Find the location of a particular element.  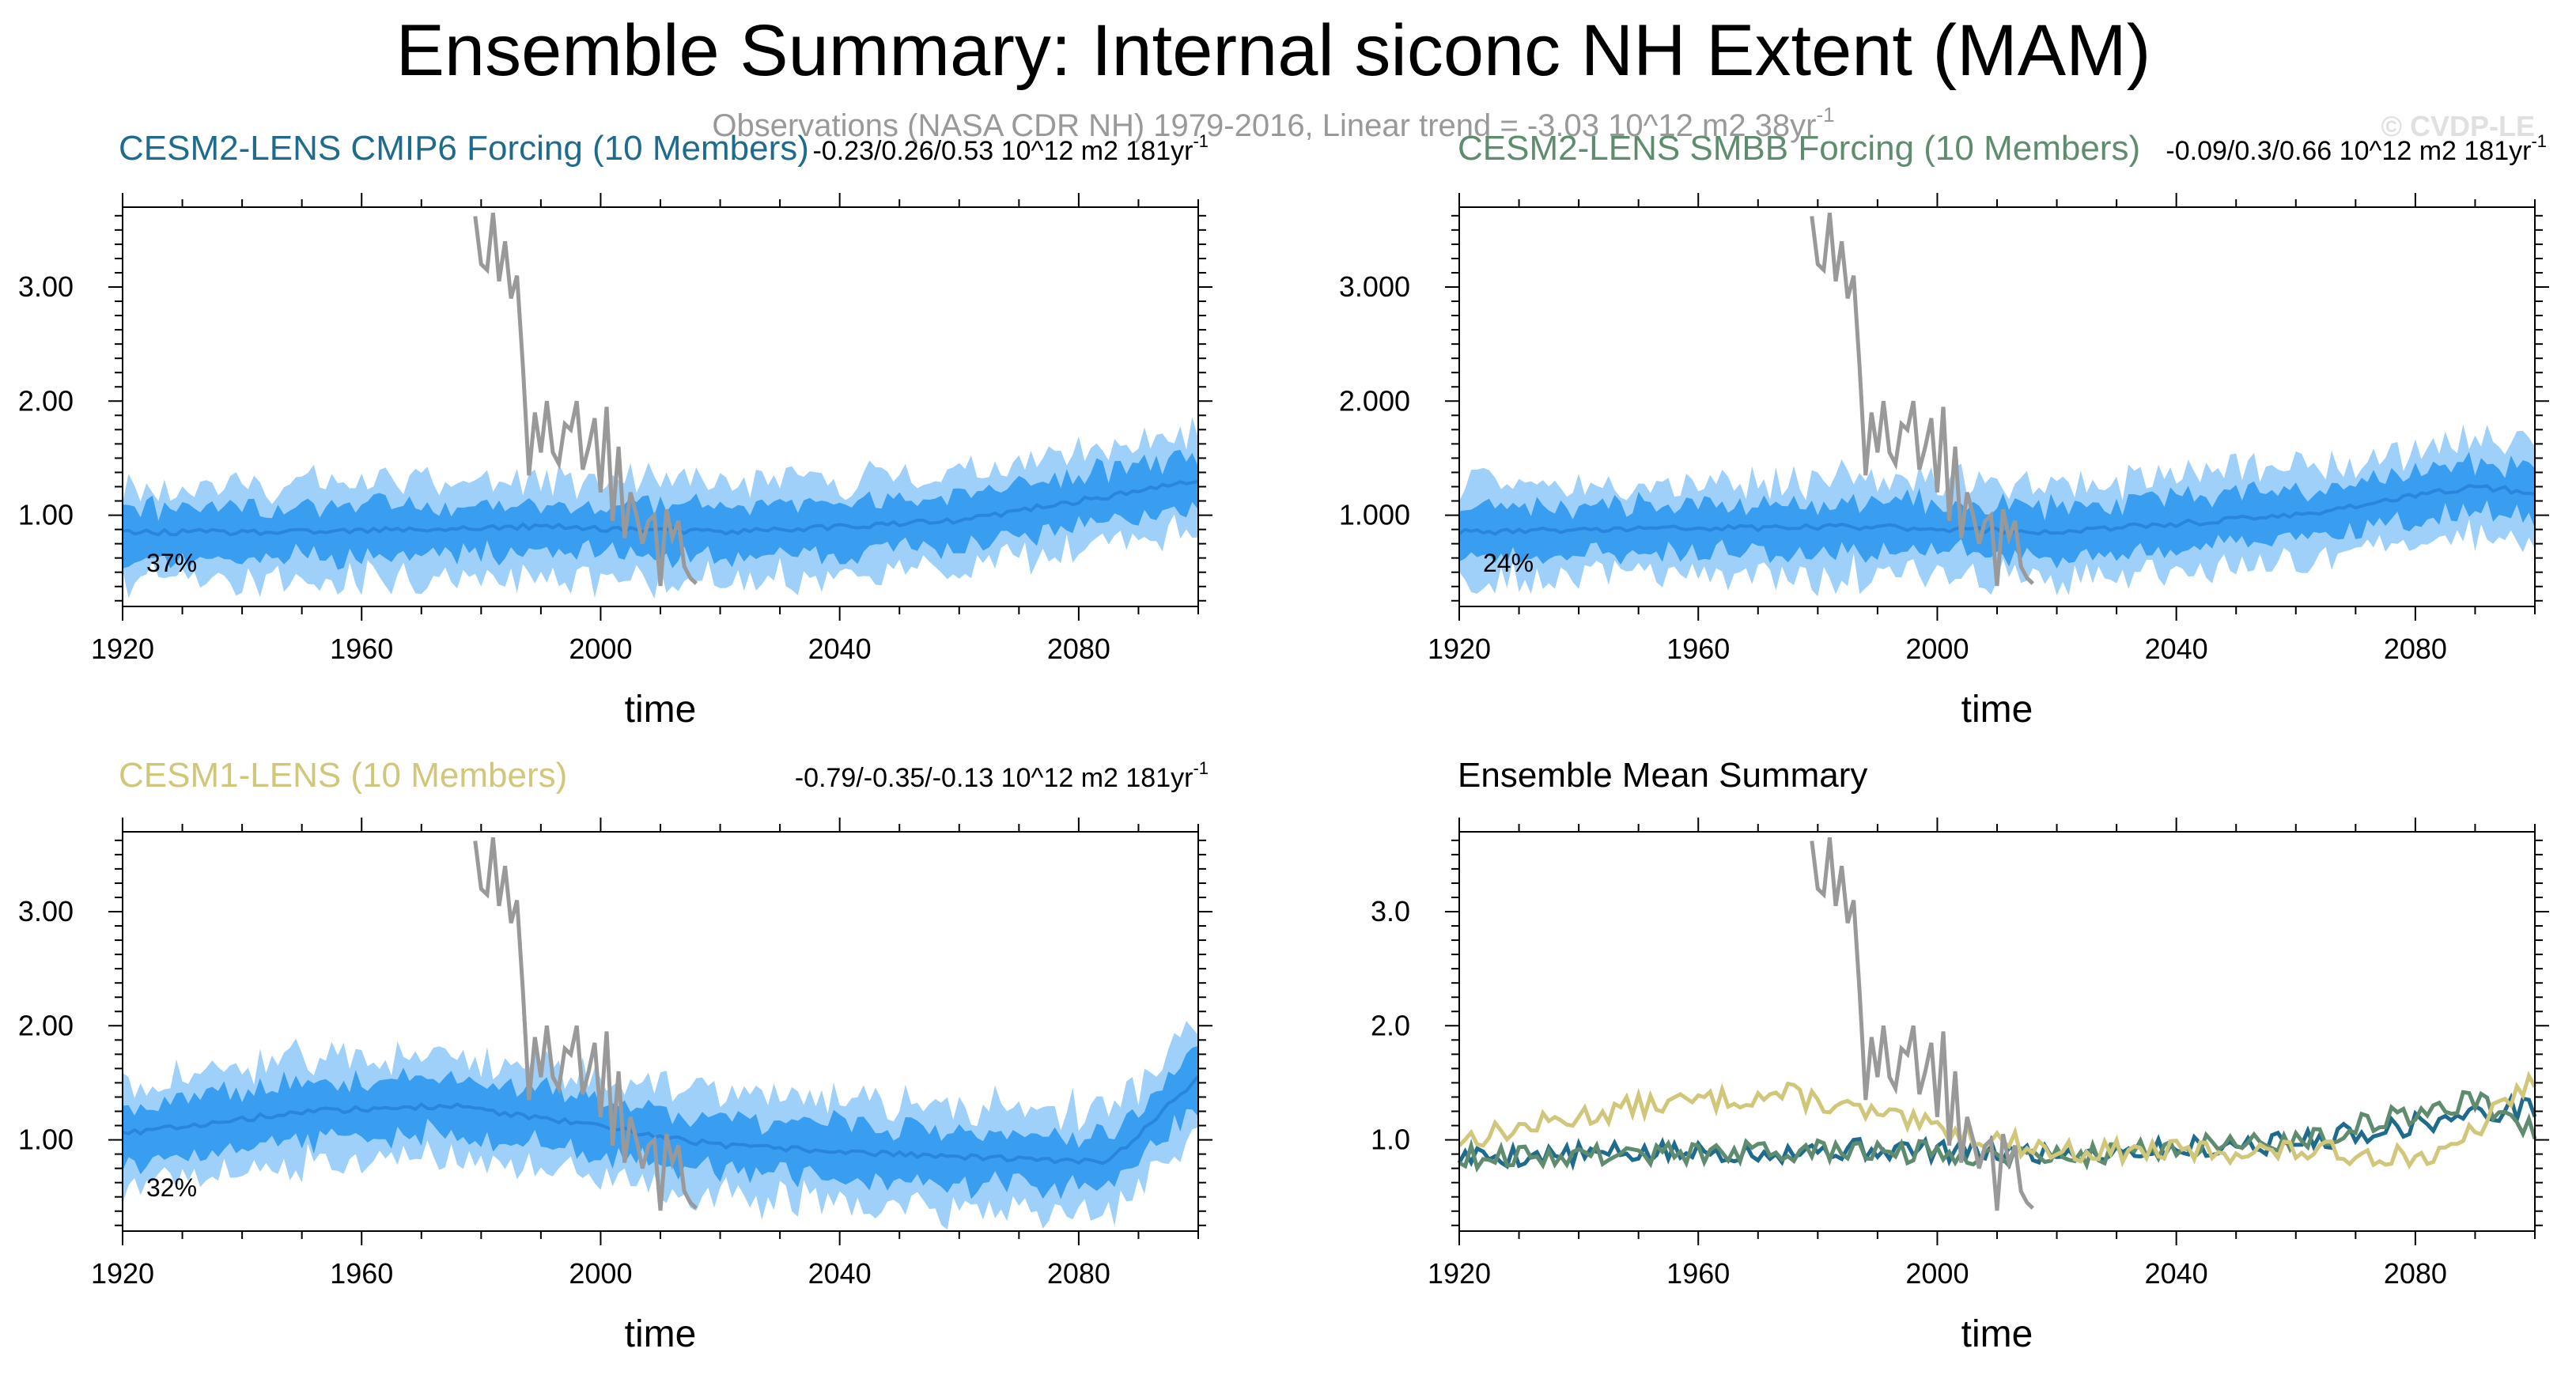

panel-trend: -0.23/0.26/0.53 10^12 m2 181yr-1 is located at coordinates (1011, 148).